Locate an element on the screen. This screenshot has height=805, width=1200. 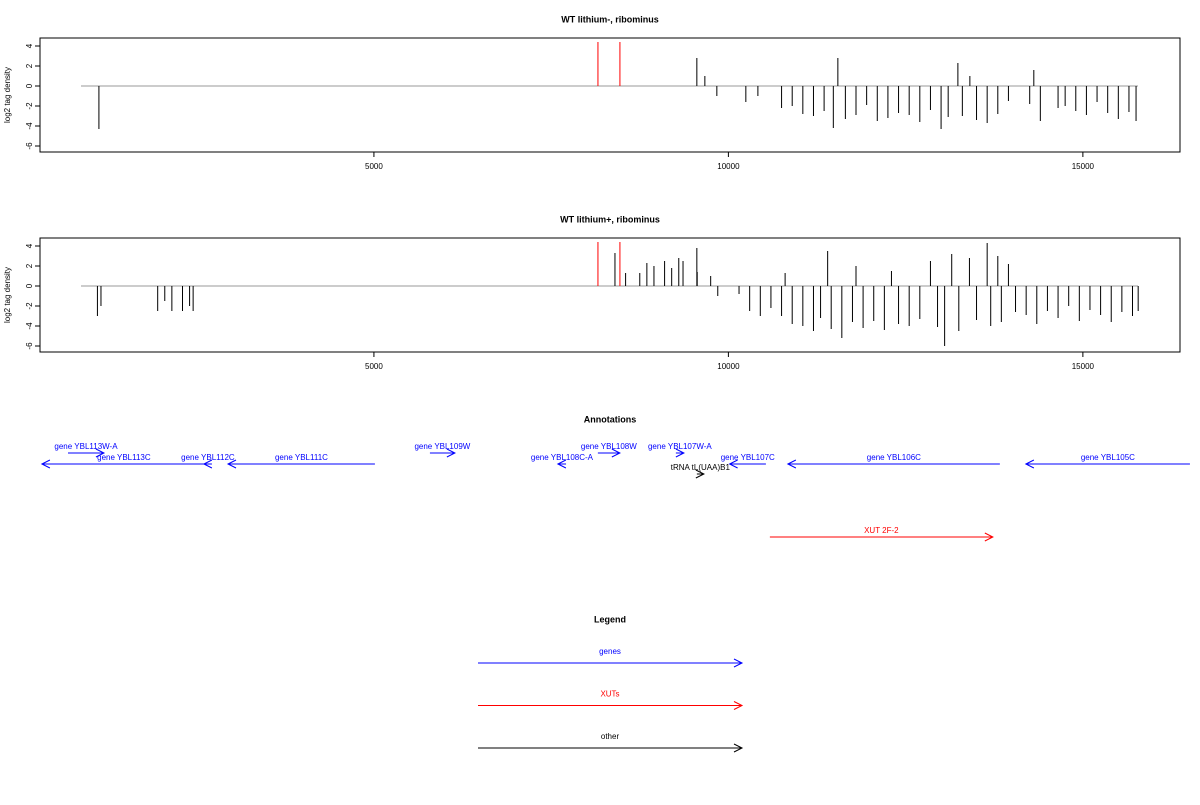
feature-label: gene YBL109W is located at coordinates (442, 446).